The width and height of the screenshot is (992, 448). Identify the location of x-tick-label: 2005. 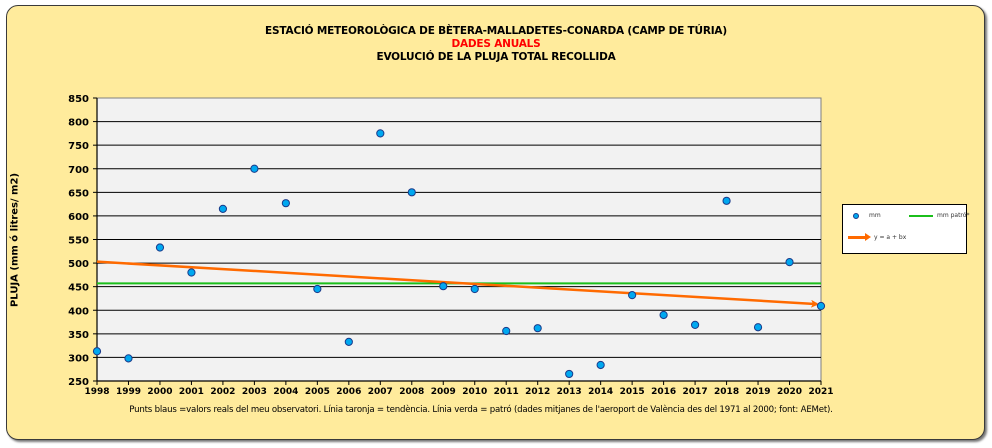
(317, 392).